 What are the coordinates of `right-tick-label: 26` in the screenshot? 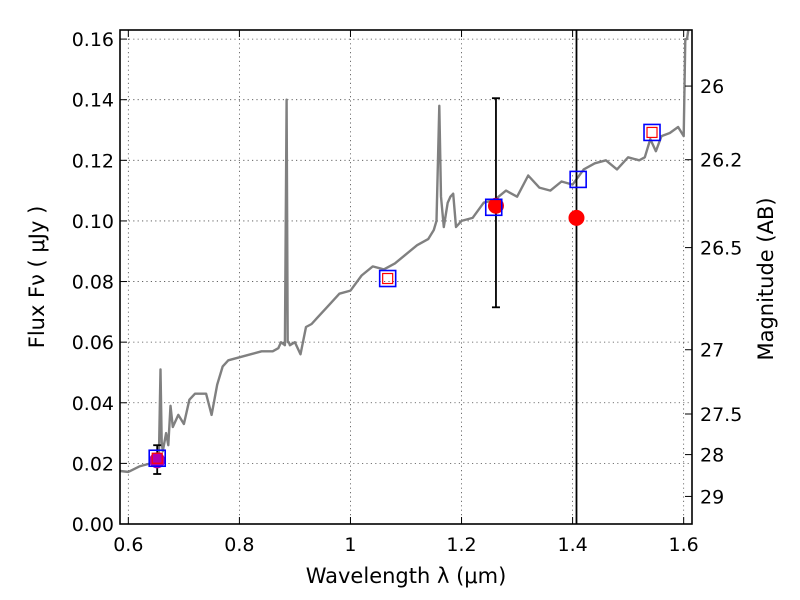 It's located at (712, 87).